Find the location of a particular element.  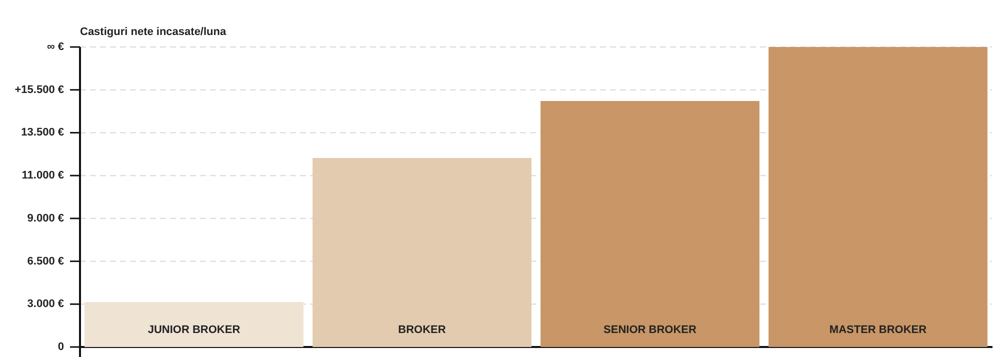

x-tick-label: JUNIOR BROKER is located at coordinates (194, 330).